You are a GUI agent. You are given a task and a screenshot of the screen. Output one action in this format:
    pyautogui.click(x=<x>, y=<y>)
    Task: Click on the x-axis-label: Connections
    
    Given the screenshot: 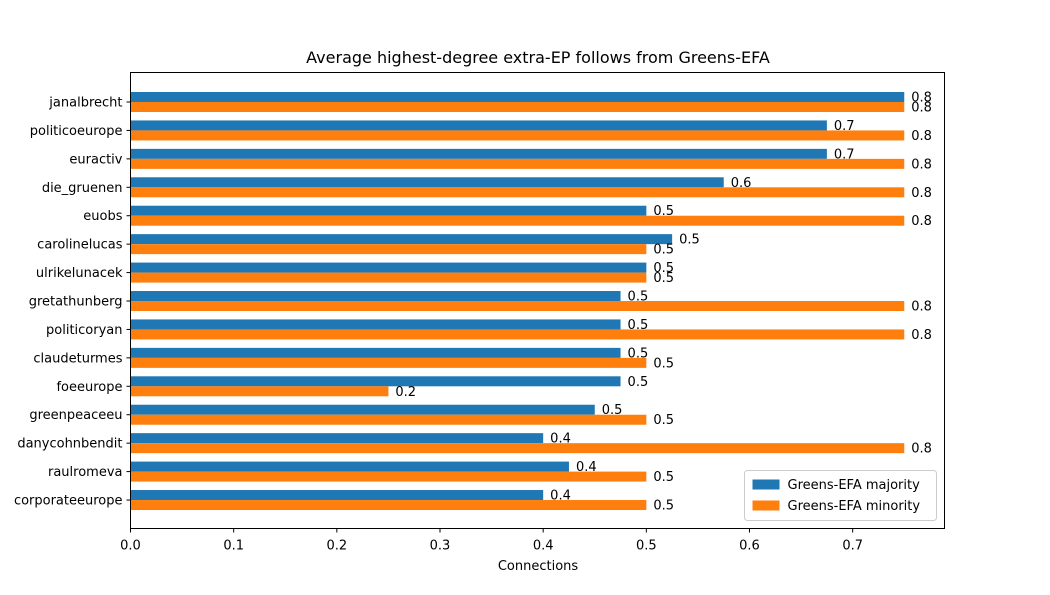 What is the action you would take?
    pyautogui.click(x=538, y=566)
    